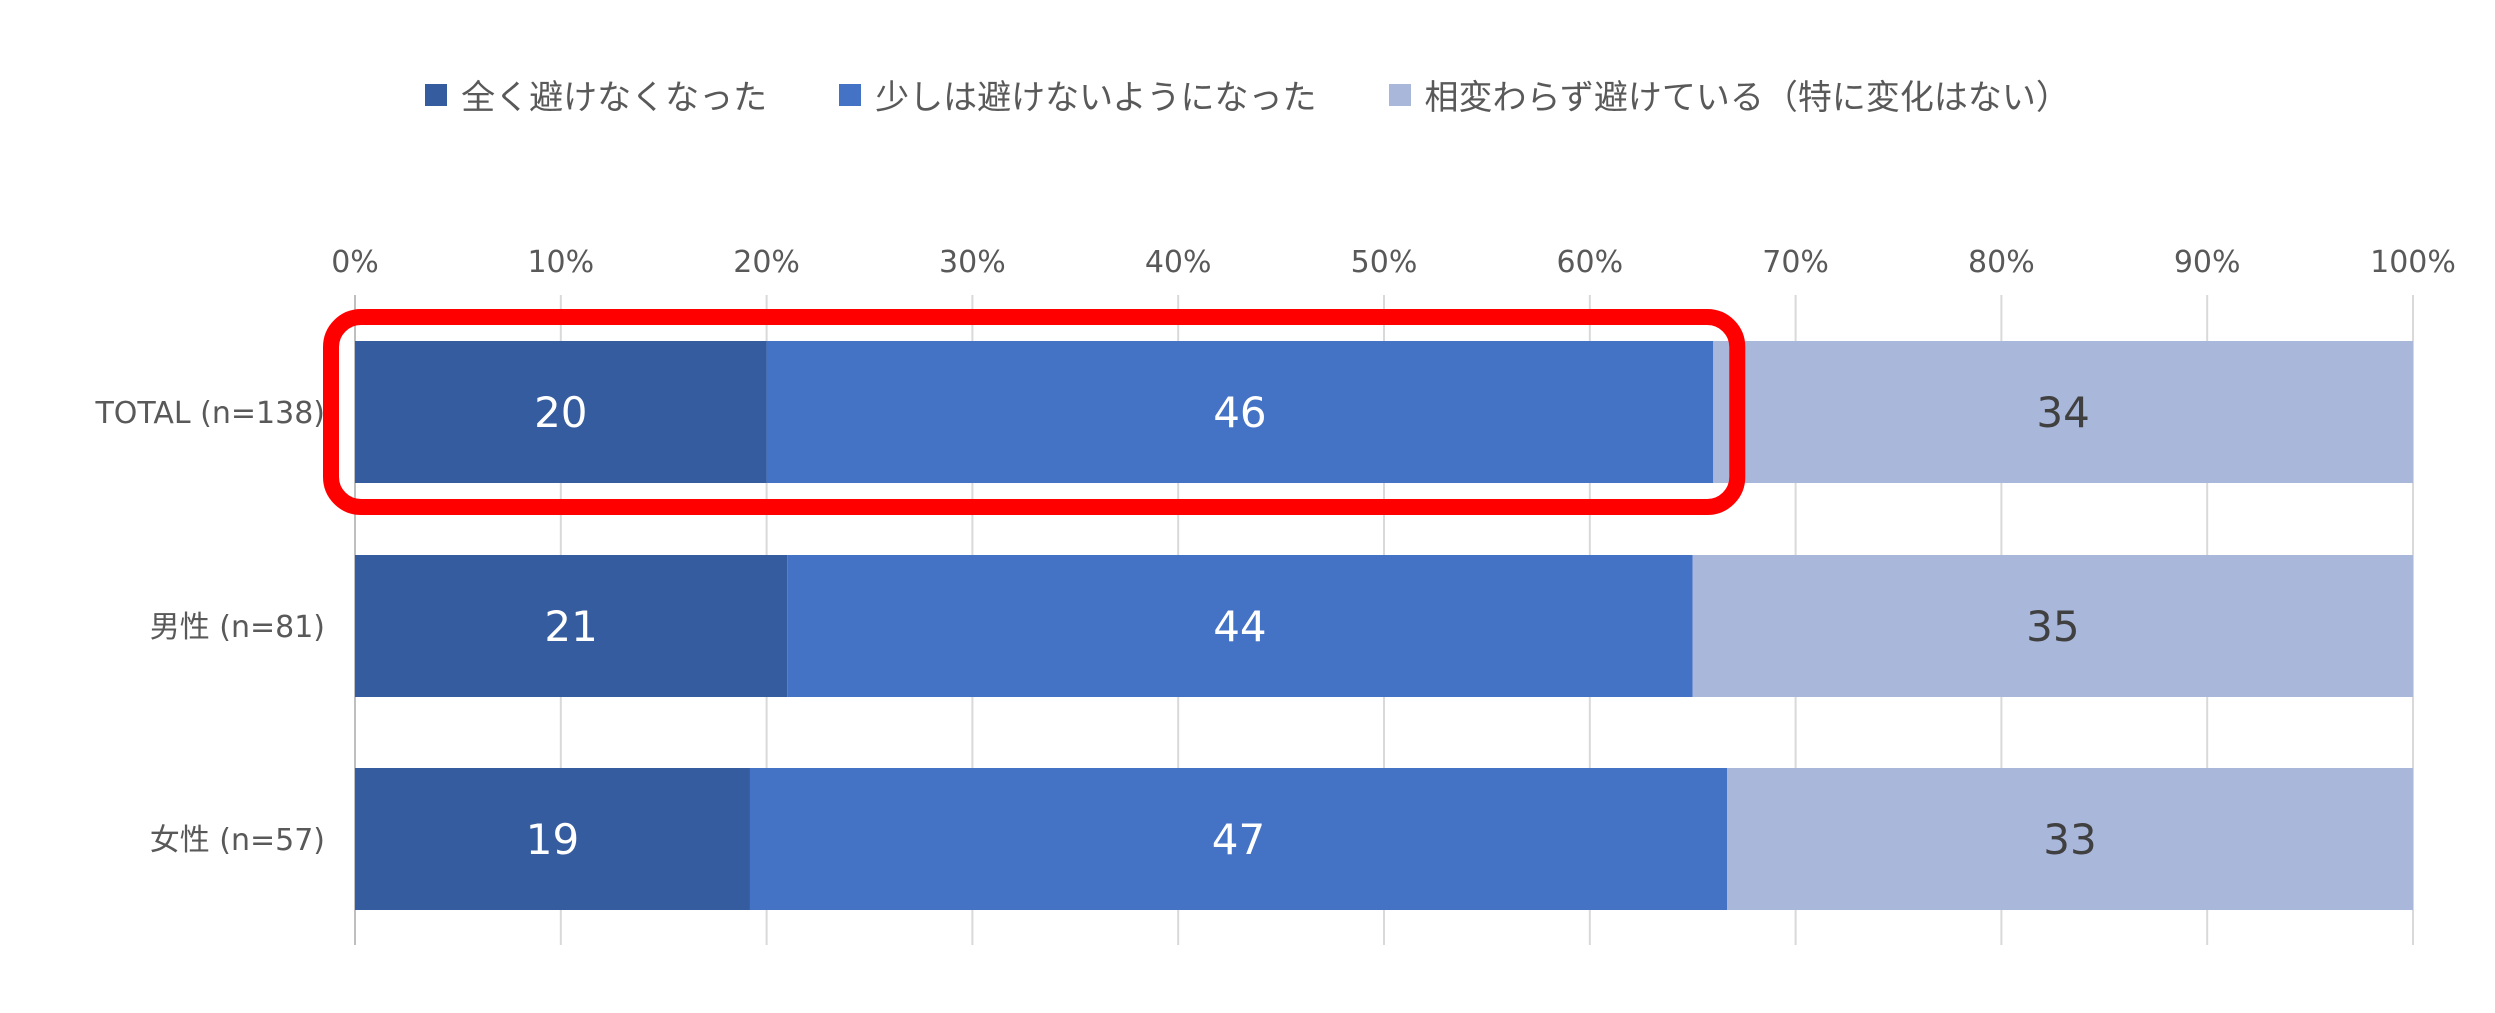 The width and height of the screenshot is (2495, 1013). I want to click on x-tick-label: 70%, so click(1795, 262).